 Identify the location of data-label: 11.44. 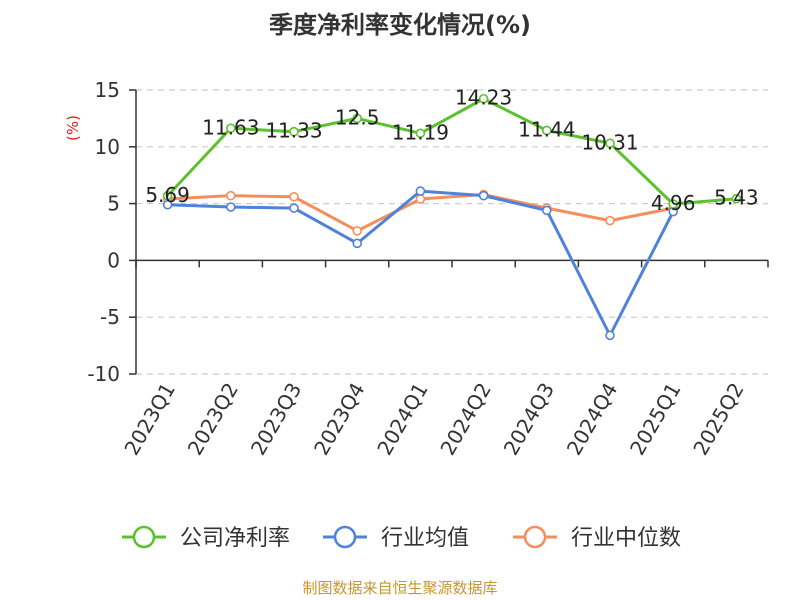
(546, 129).